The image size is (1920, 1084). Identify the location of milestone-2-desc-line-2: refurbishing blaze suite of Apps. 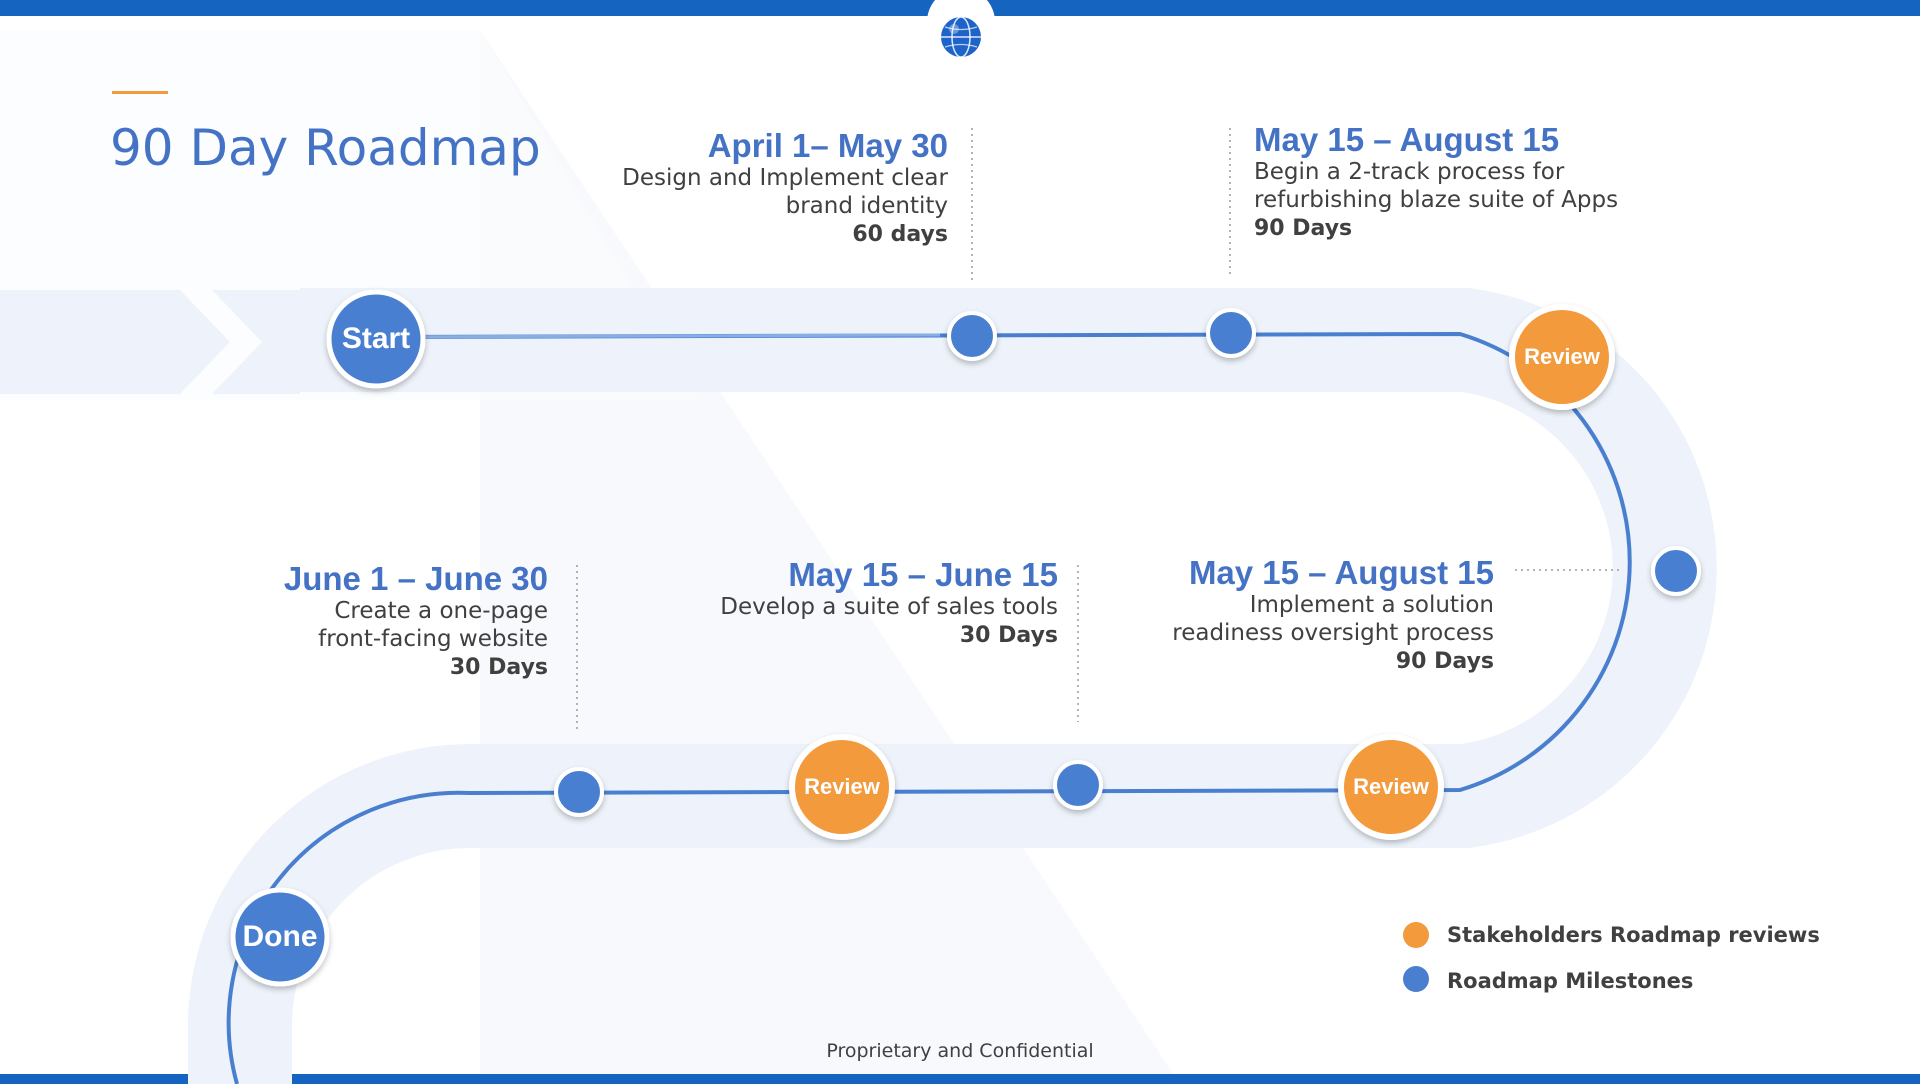
(1436, 200).